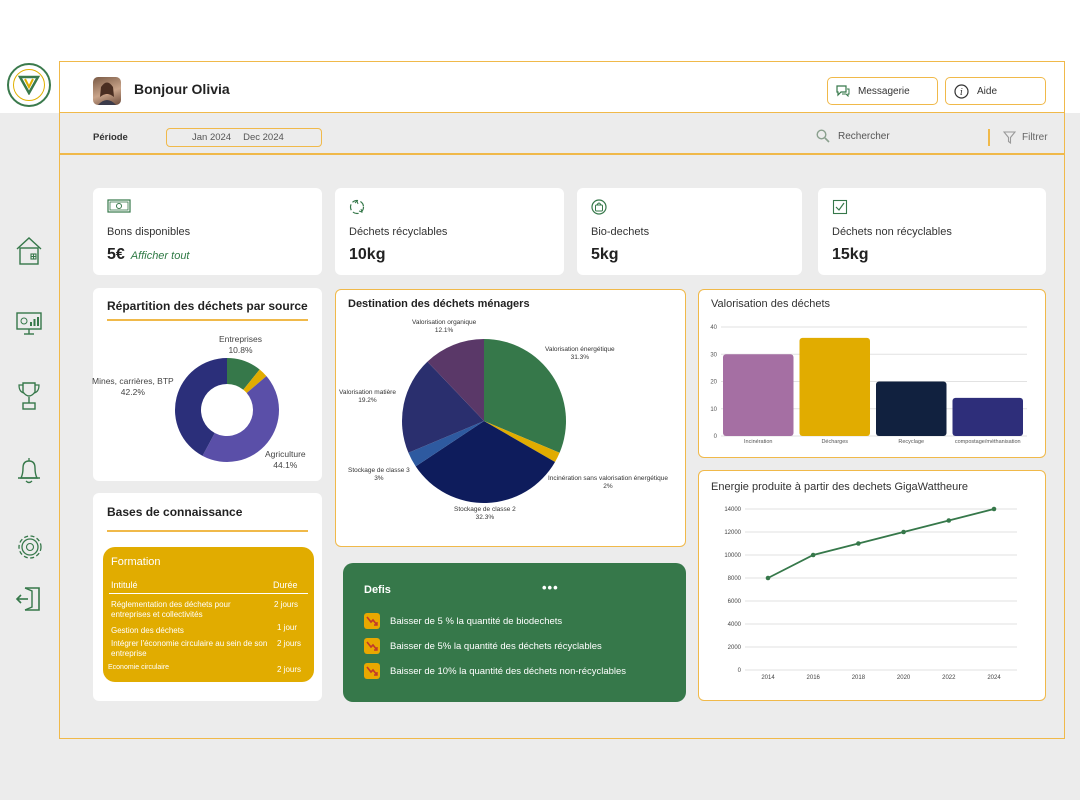  Describe the element at coordinates (735, 579) in the screenshot. I see `y-tick-label: 8000` at that location.